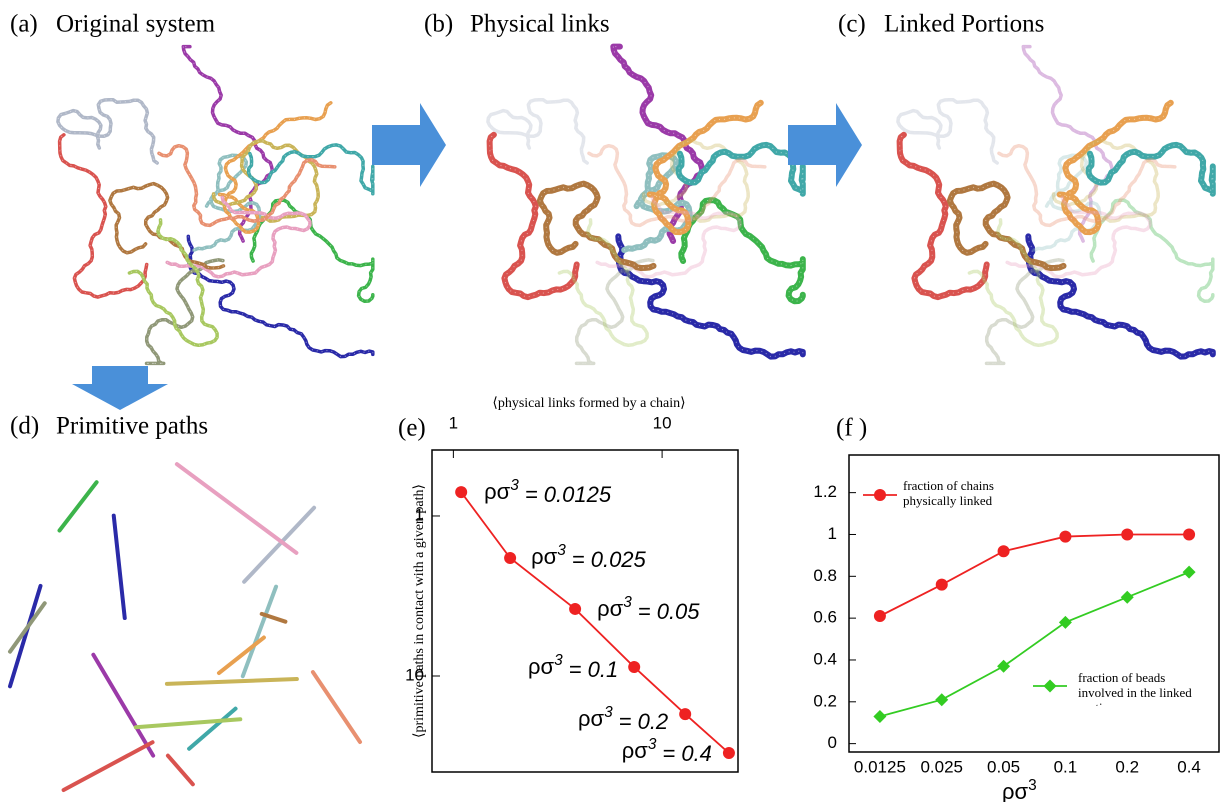 The width and height of the screenshot is (1222, 802). I want to click on x-tick-label: 0.05, so click(1003, 766).